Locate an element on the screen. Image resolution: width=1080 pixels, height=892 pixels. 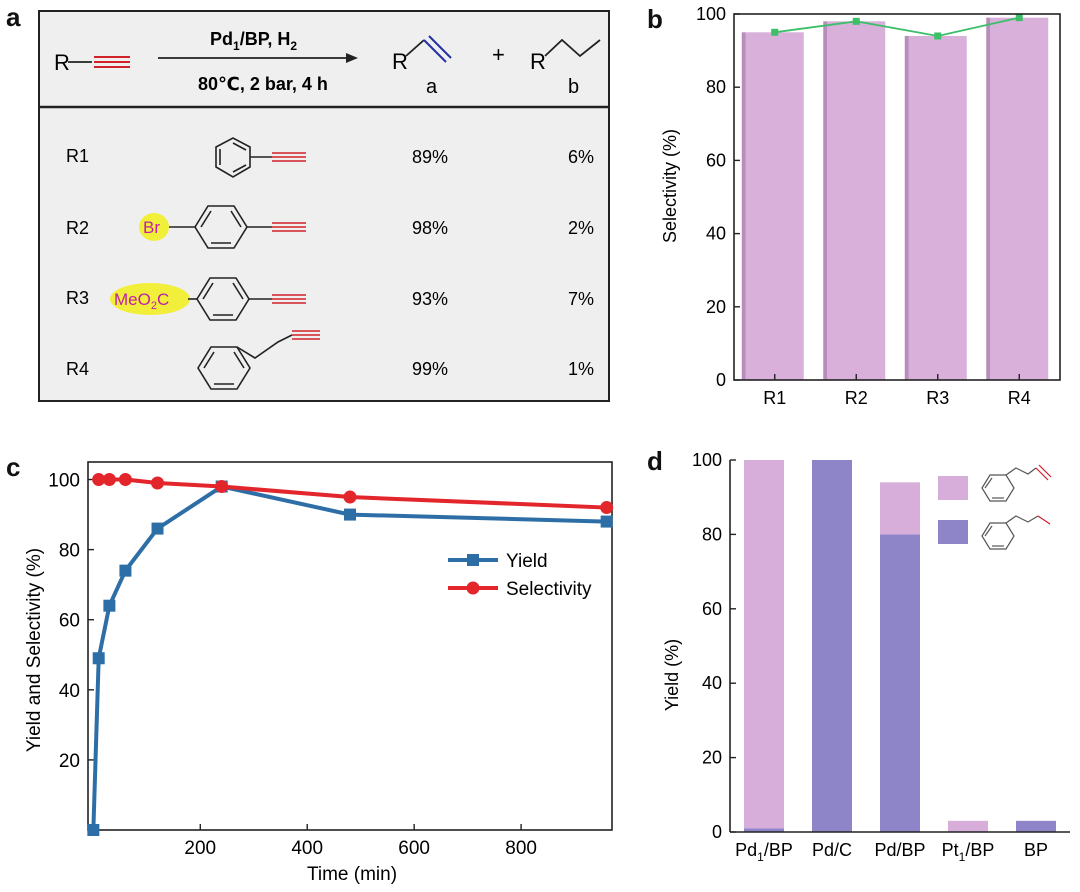
plot-frame is located at coordinates (897, 197).